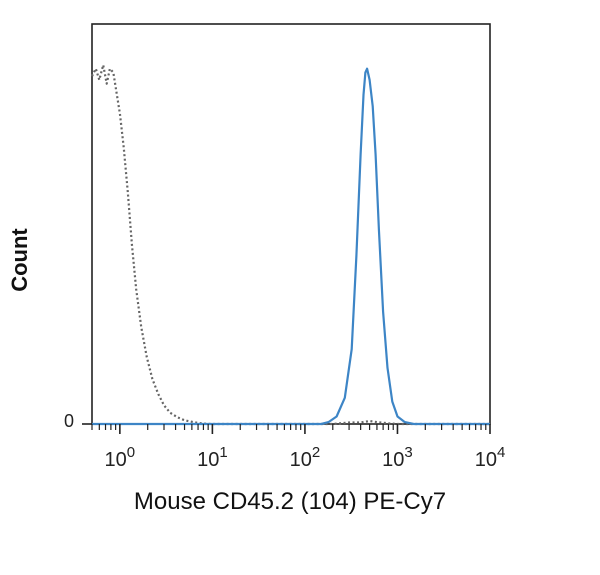 This screenshot has height=575, width=600. I want to click on y-tick-label-0: 0, so click(69, 421).